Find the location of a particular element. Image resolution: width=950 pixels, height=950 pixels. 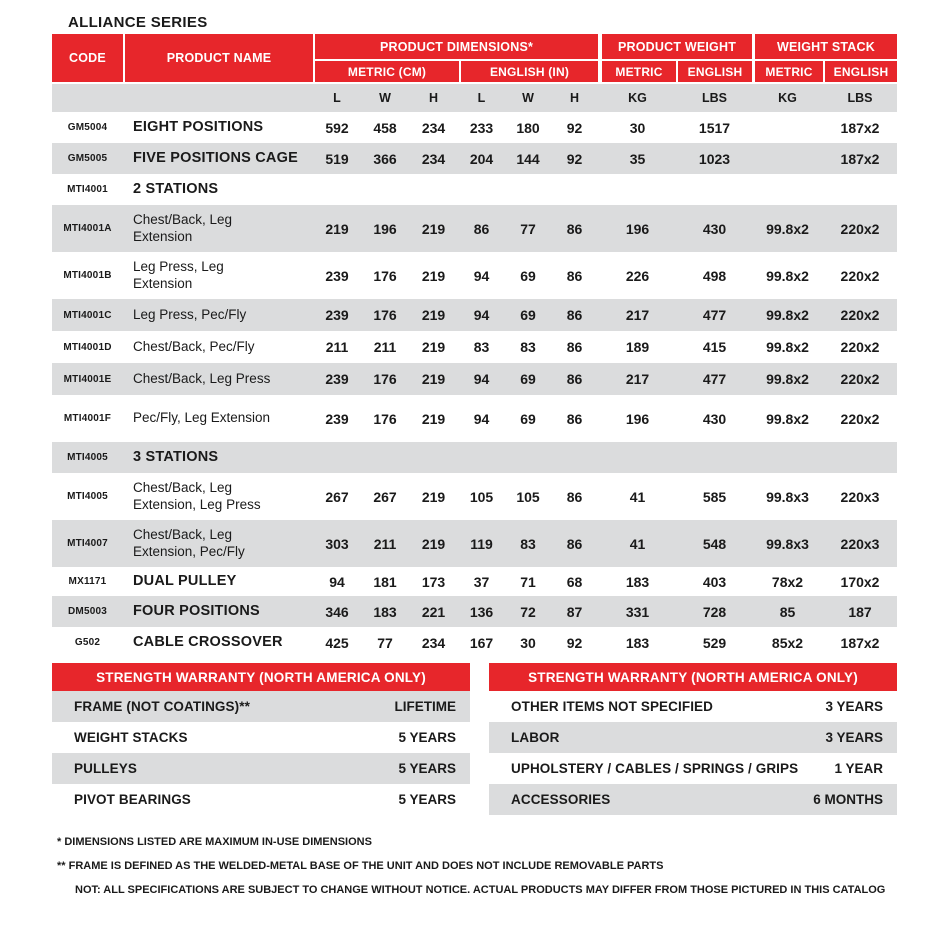

stack-lbs: 187x2 is located at coordinates (860, 642).